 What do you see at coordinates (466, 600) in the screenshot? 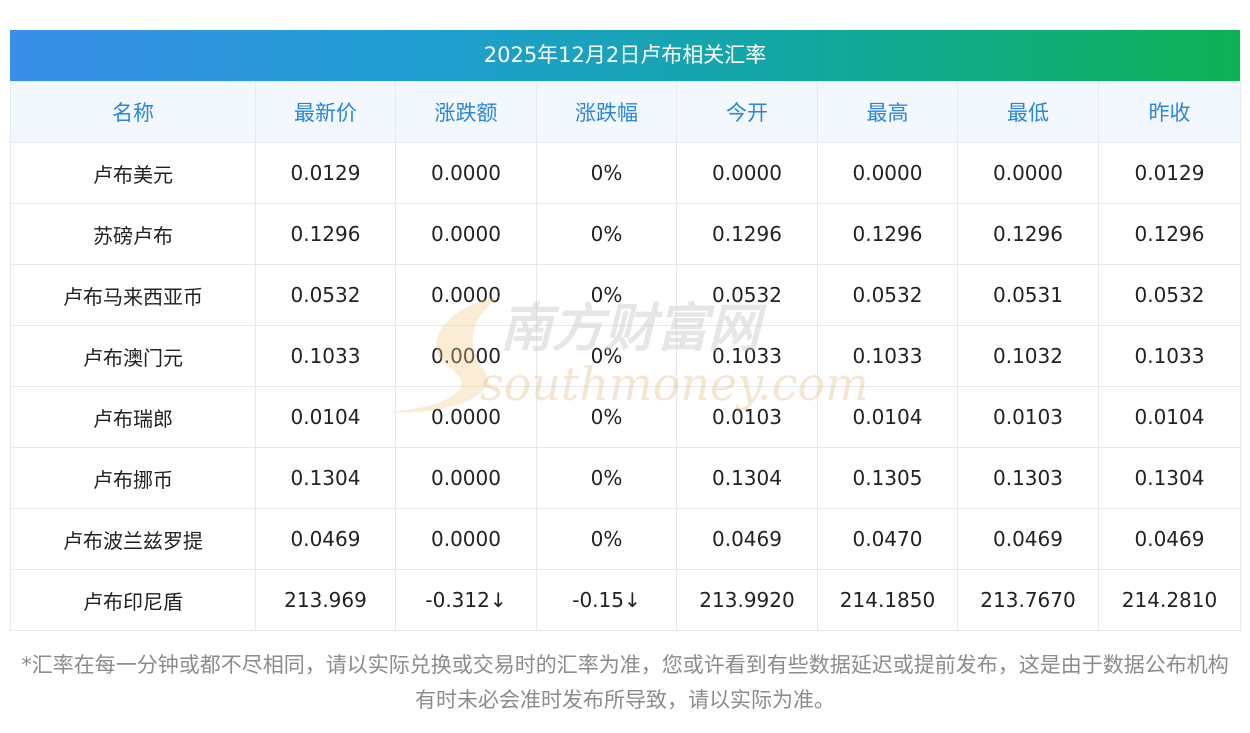
I see `cell-change: -0.312↓` at bounding box center [466, 600].